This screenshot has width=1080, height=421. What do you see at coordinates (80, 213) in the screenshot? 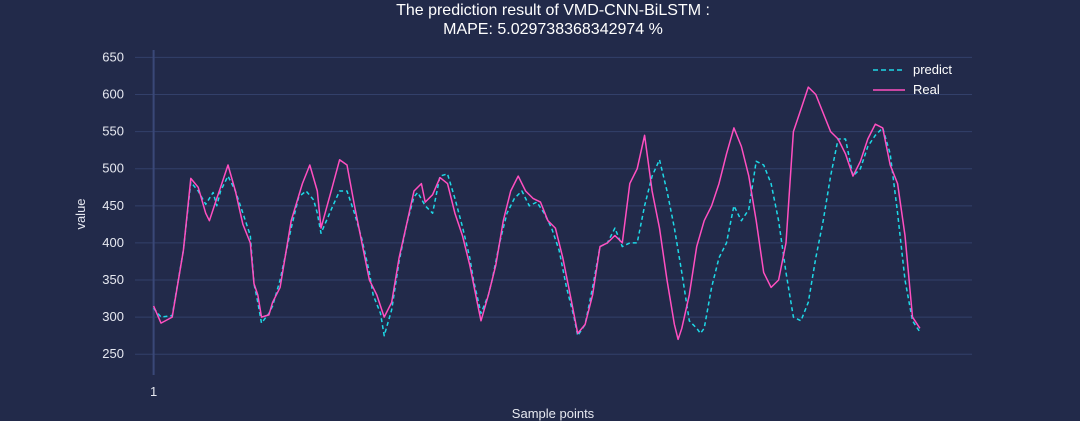
I see `y-axis-label: value` at bounding box center [80, 213].